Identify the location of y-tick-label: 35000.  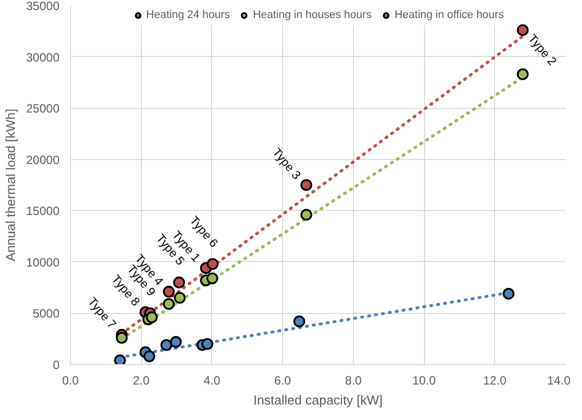
(43, 6).